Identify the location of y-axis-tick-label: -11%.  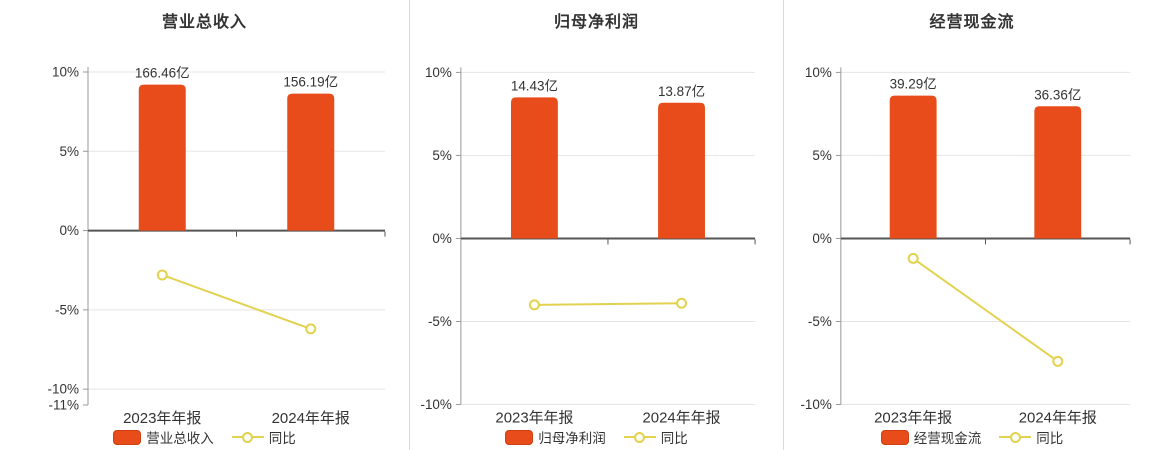
(63, 405).